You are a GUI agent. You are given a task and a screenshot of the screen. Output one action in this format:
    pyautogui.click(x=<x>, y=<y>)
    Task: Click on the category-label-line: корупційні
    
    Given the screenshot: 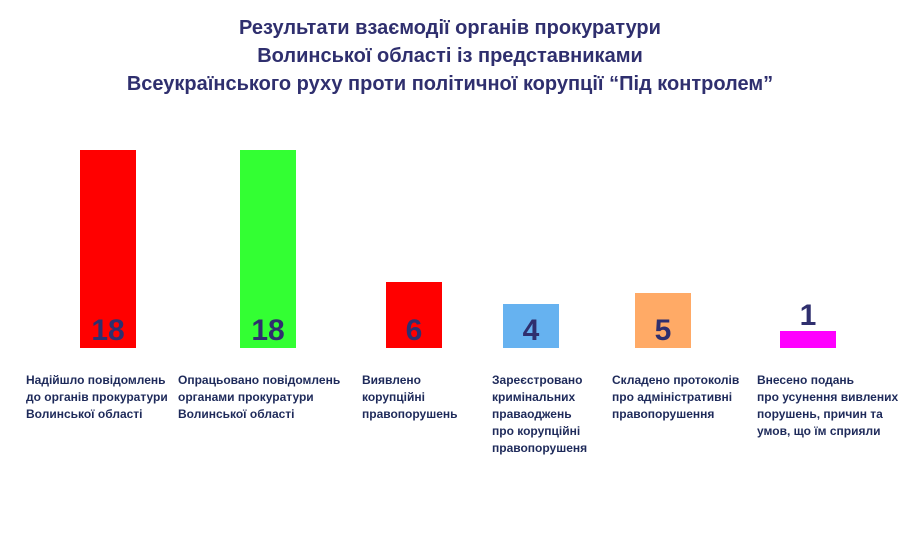 What is the action you would take?
    pyautogui.click(x=393, y=397)
    